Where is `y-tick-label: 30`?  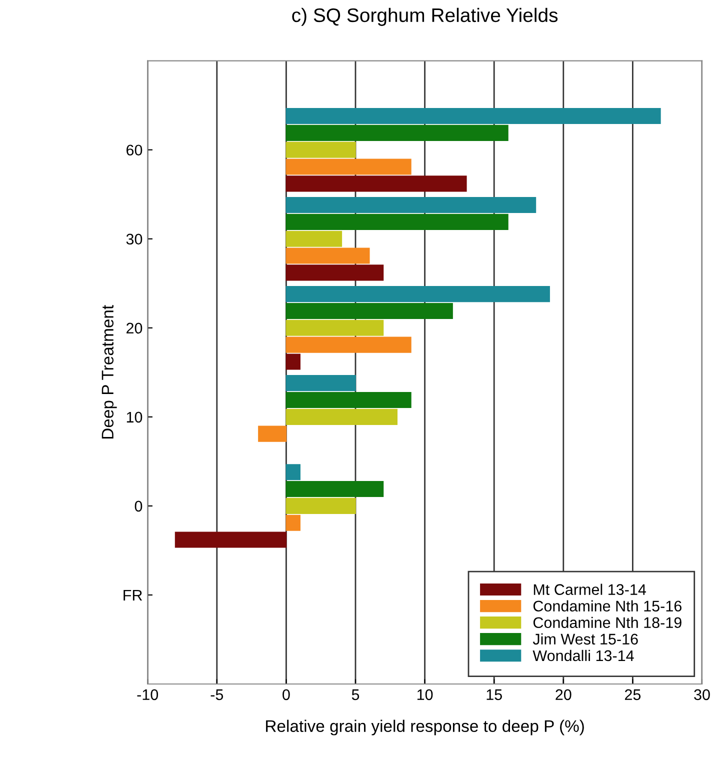 y-tick-label: 30 is located at coordinates (134, 239).